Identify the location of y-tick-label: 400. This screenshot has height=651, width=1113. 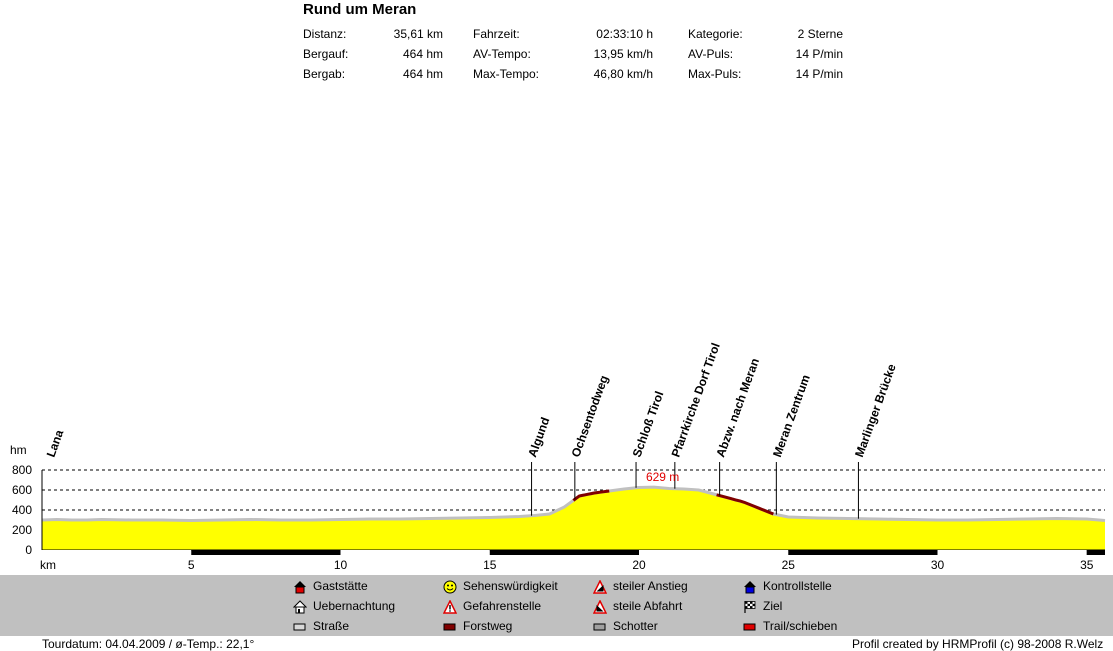
(22, 510).